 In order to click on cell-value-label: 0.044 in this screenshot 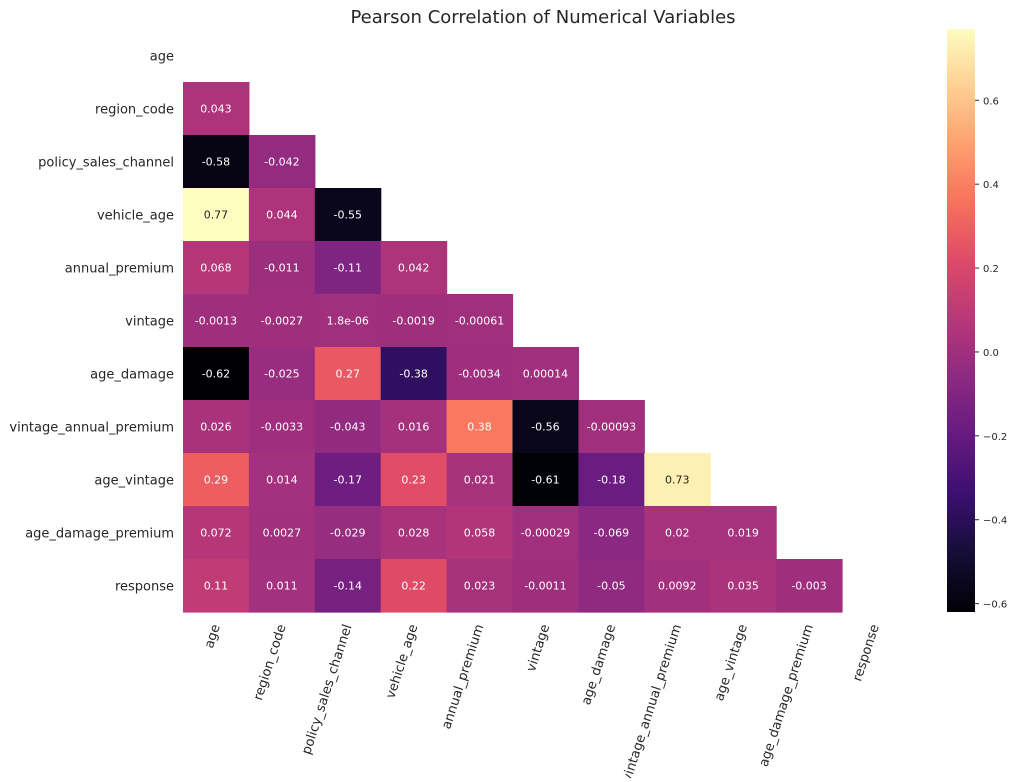, I will do `click(282, 215)`.